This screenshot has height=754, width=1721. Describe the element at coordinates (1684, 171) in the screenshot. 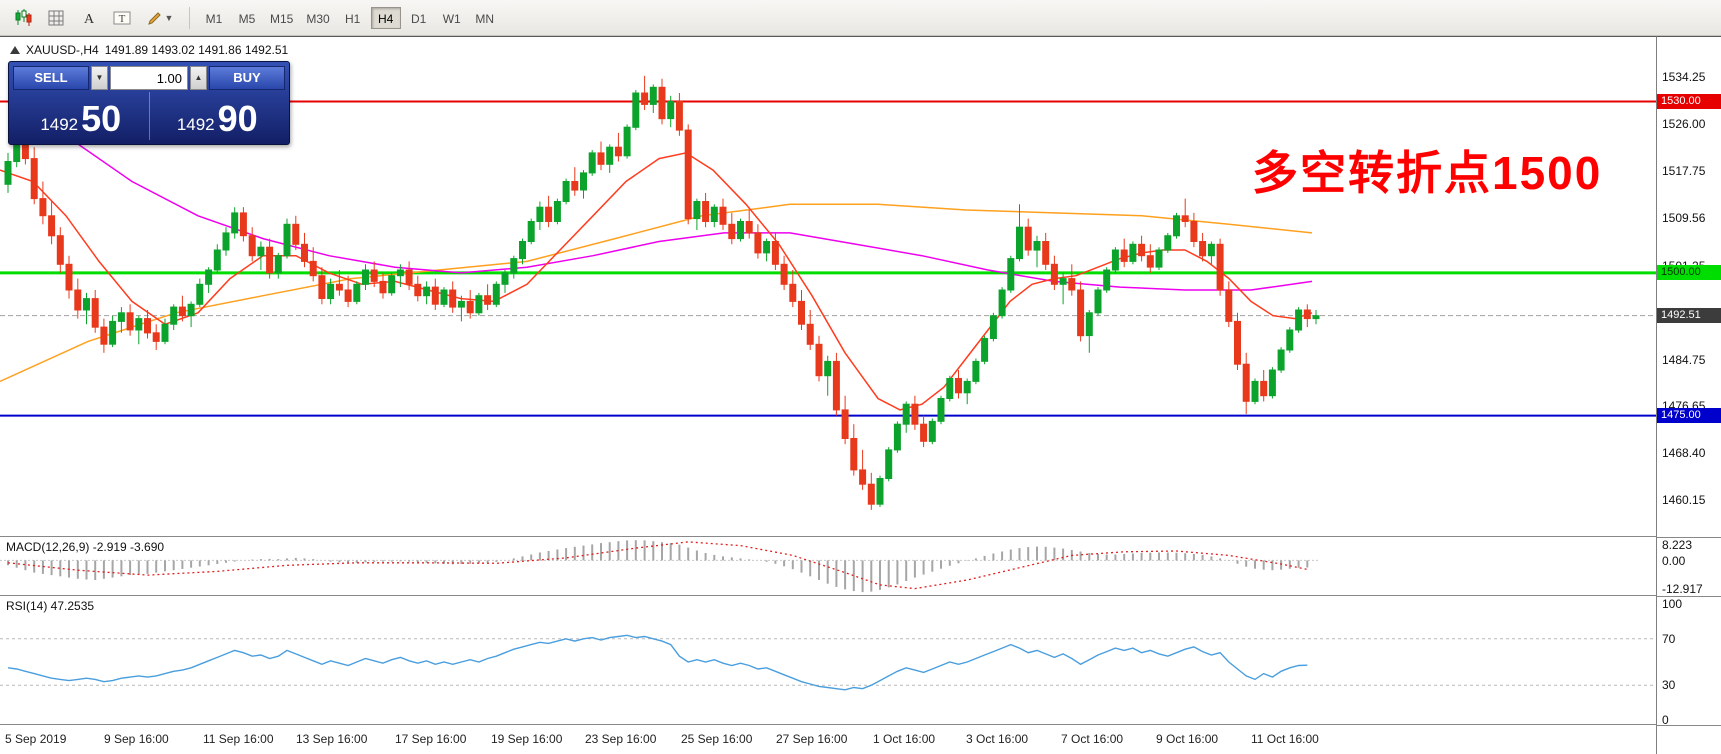

I see `price-tick: 1517.75` at that location.